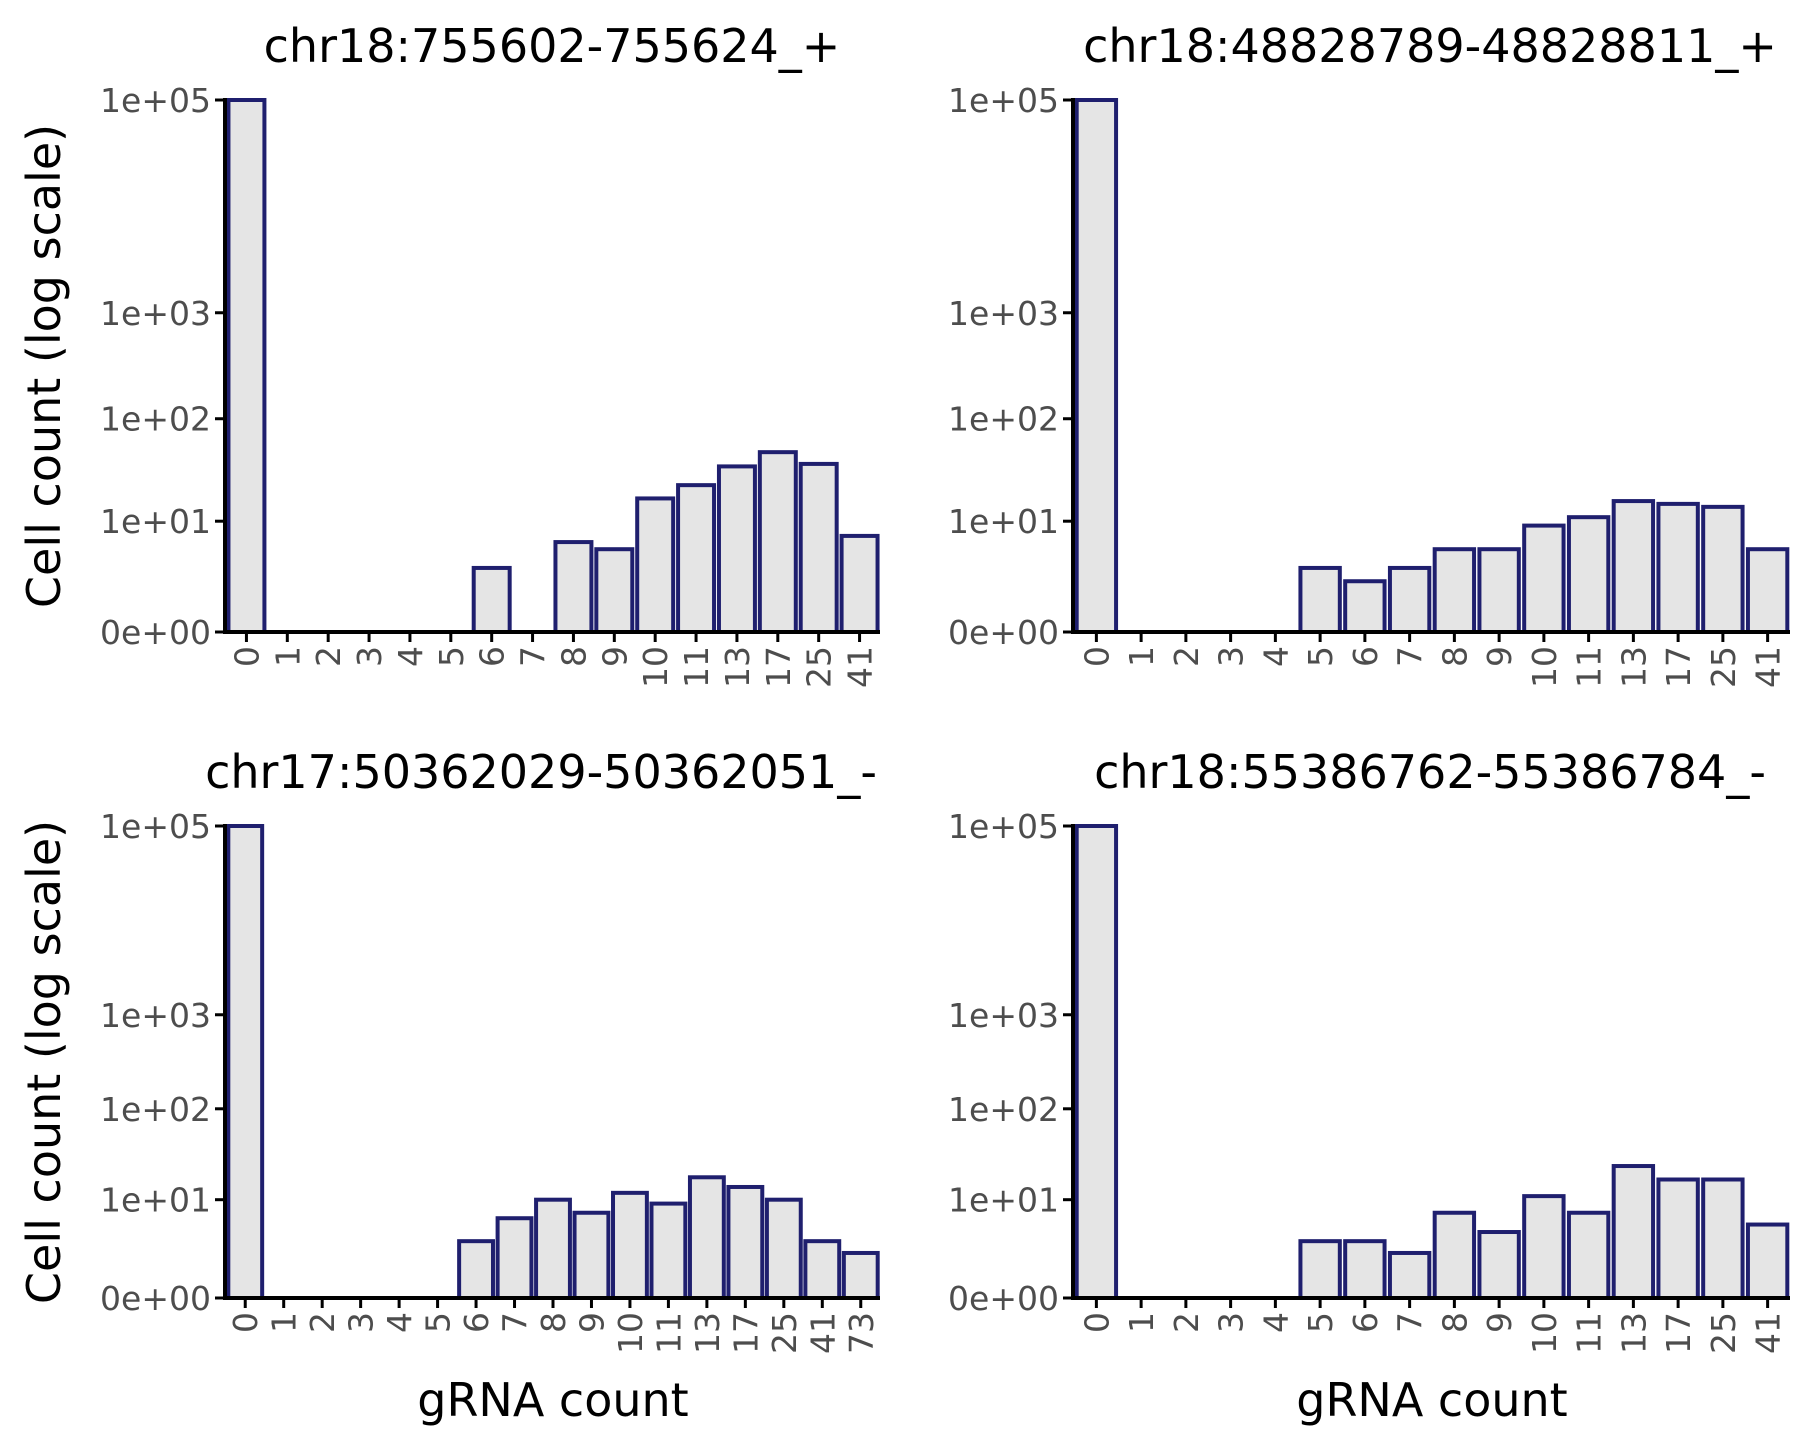  Describe the element at coordinates (1430, 772) in the screenshot. I see `panel-title: chr18:55386762-55386784_-` at that location.